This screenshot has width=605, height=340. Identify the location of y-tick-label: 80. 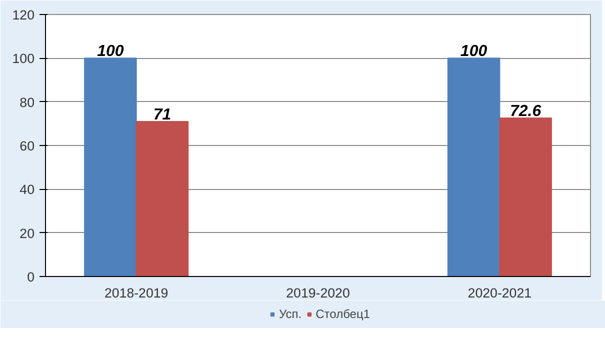
(27, 102).